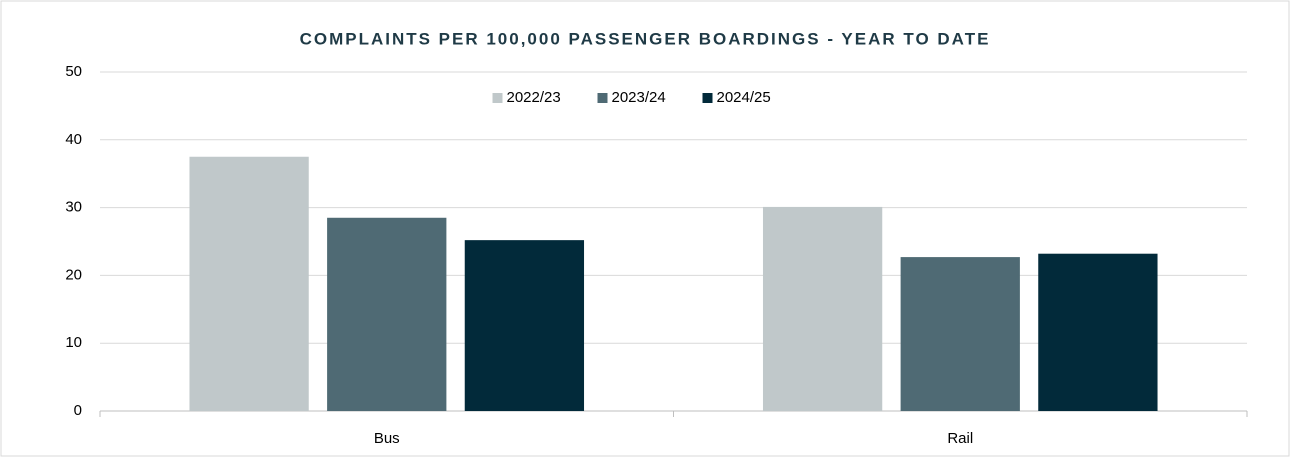  Describe the element at coordinates (73, 139) in the screenshot. I see `y-tick-label: 40` at that location.